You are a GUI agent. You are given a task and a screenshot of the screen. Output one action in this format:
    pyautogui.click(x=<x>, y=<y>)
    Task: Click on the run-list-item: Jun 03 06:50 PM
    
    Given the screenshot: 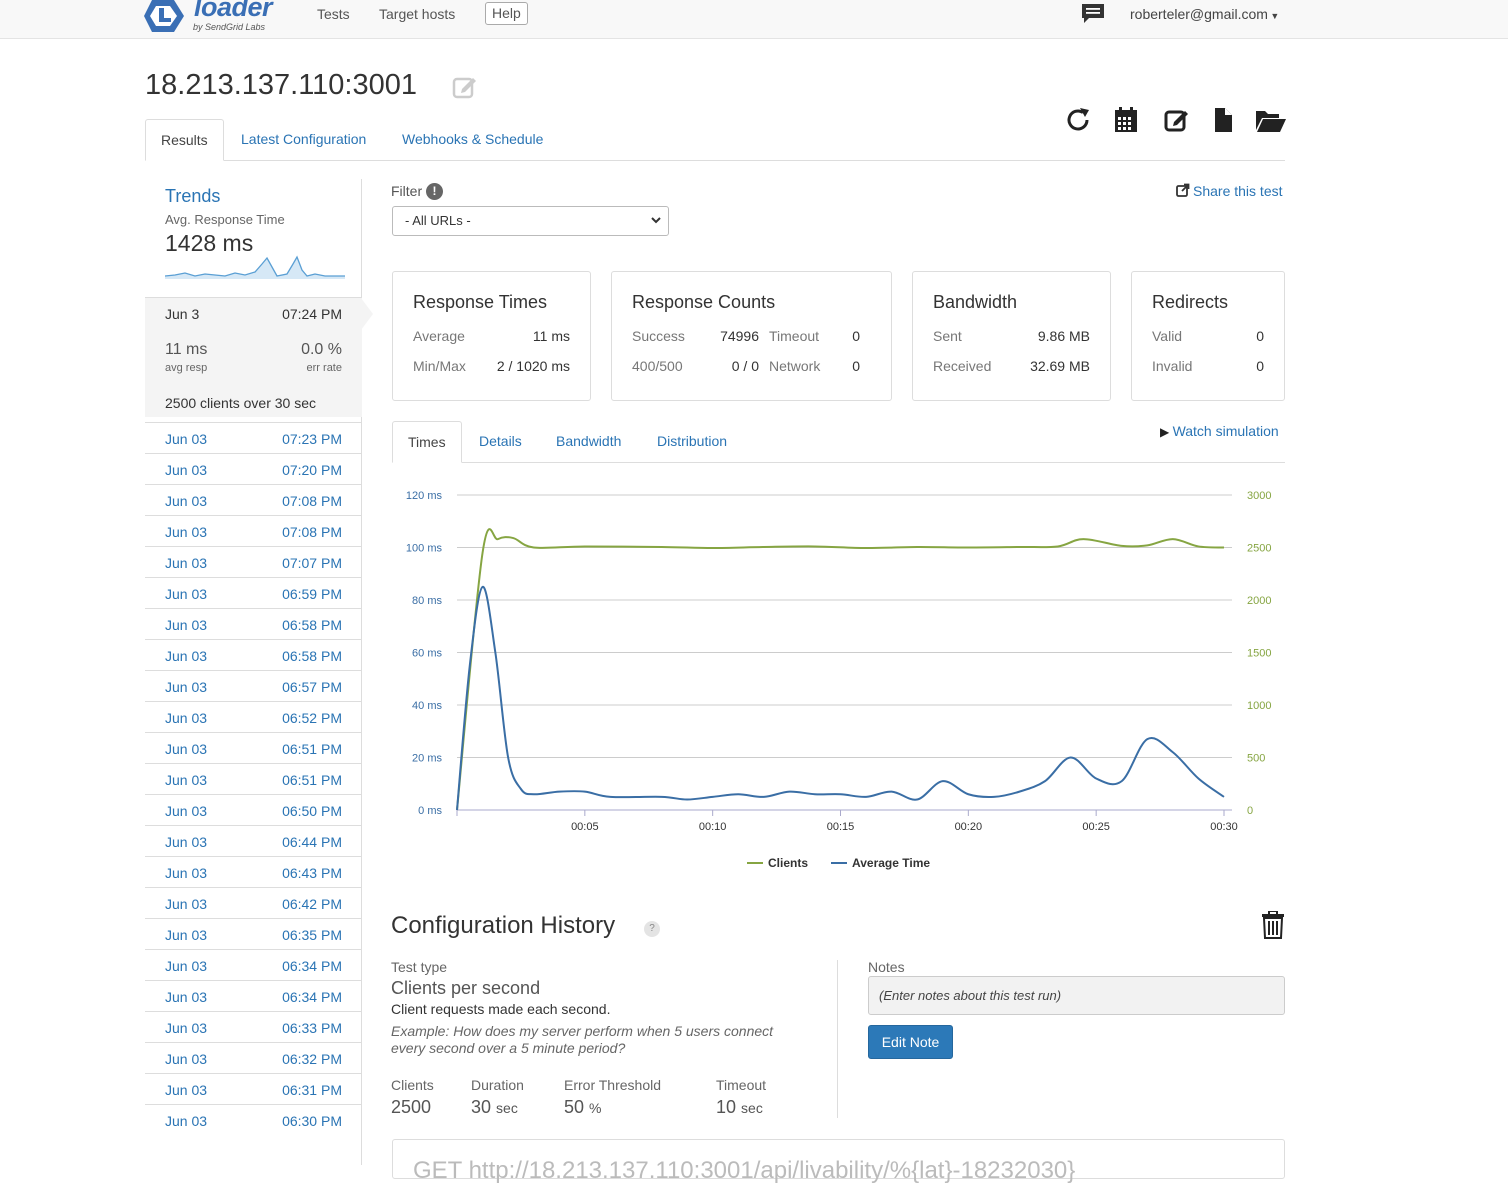 What is the action you would take?
    pyautogui.click(x=253, y=809)
    